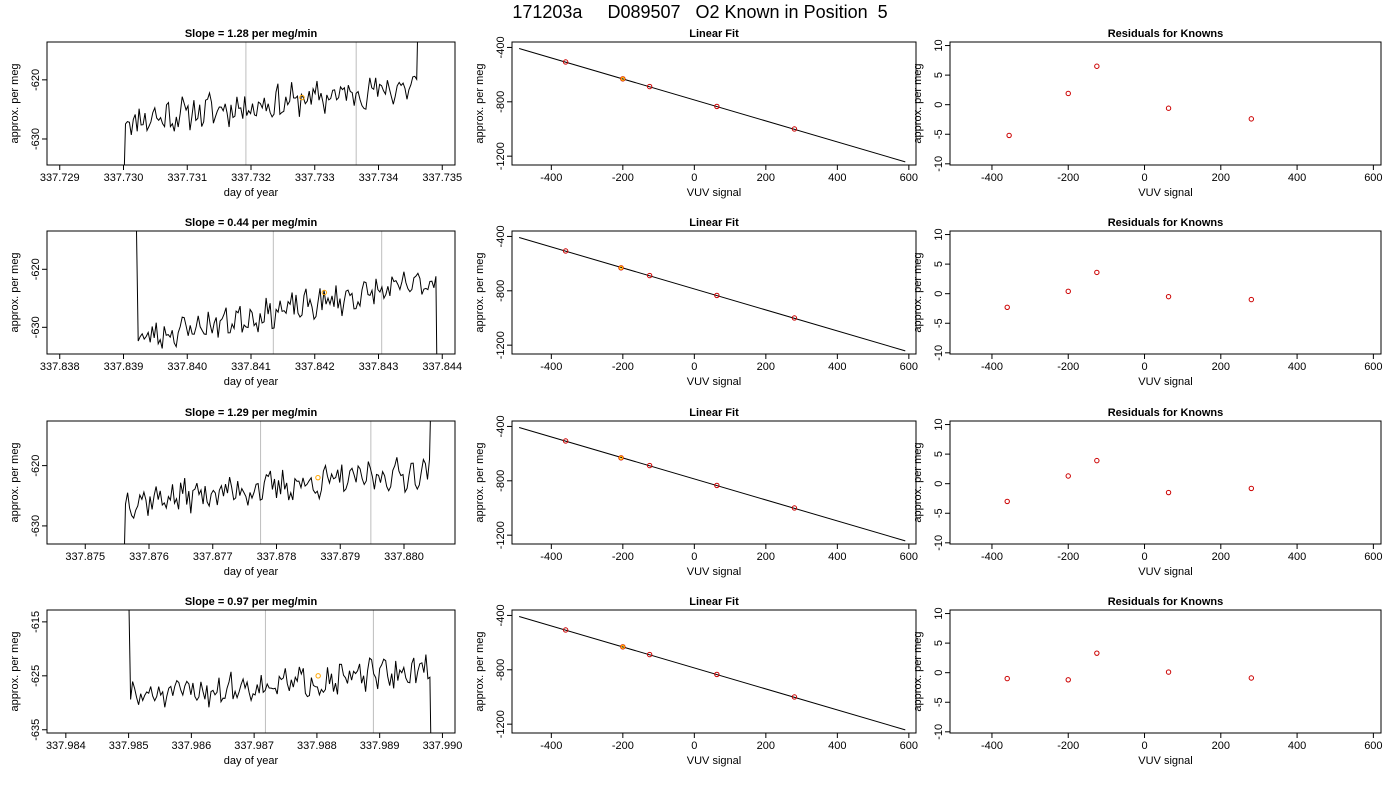  What do you see at coordinates (251, 223) in the screenshot?
I see `r2c1-panel-title: Slope = 0.44 per meg/min` at bounding box center [251, 223].